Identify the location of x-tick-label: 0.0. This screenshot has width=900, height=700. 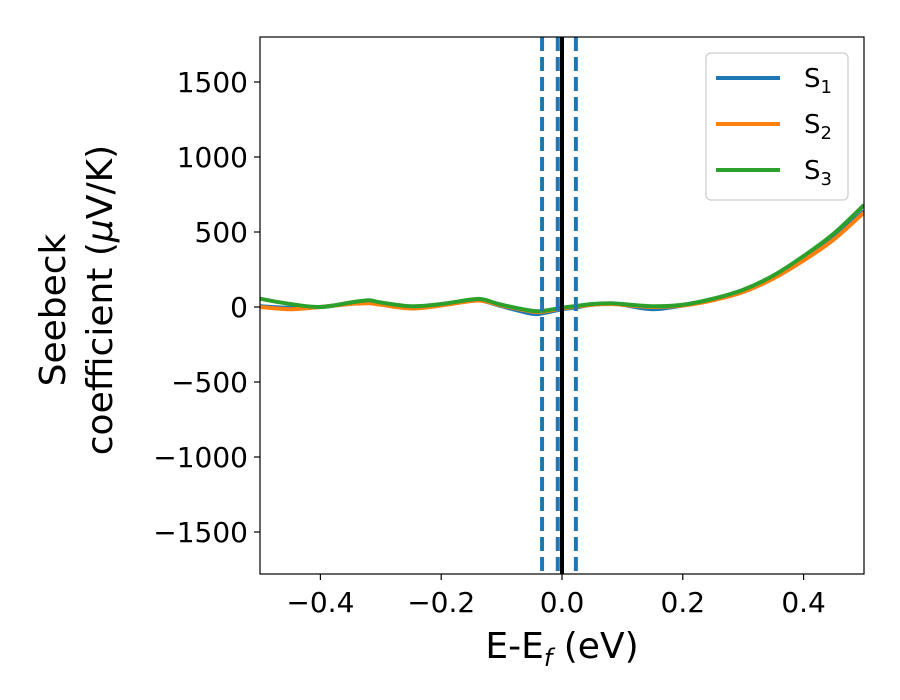
(562, 602).